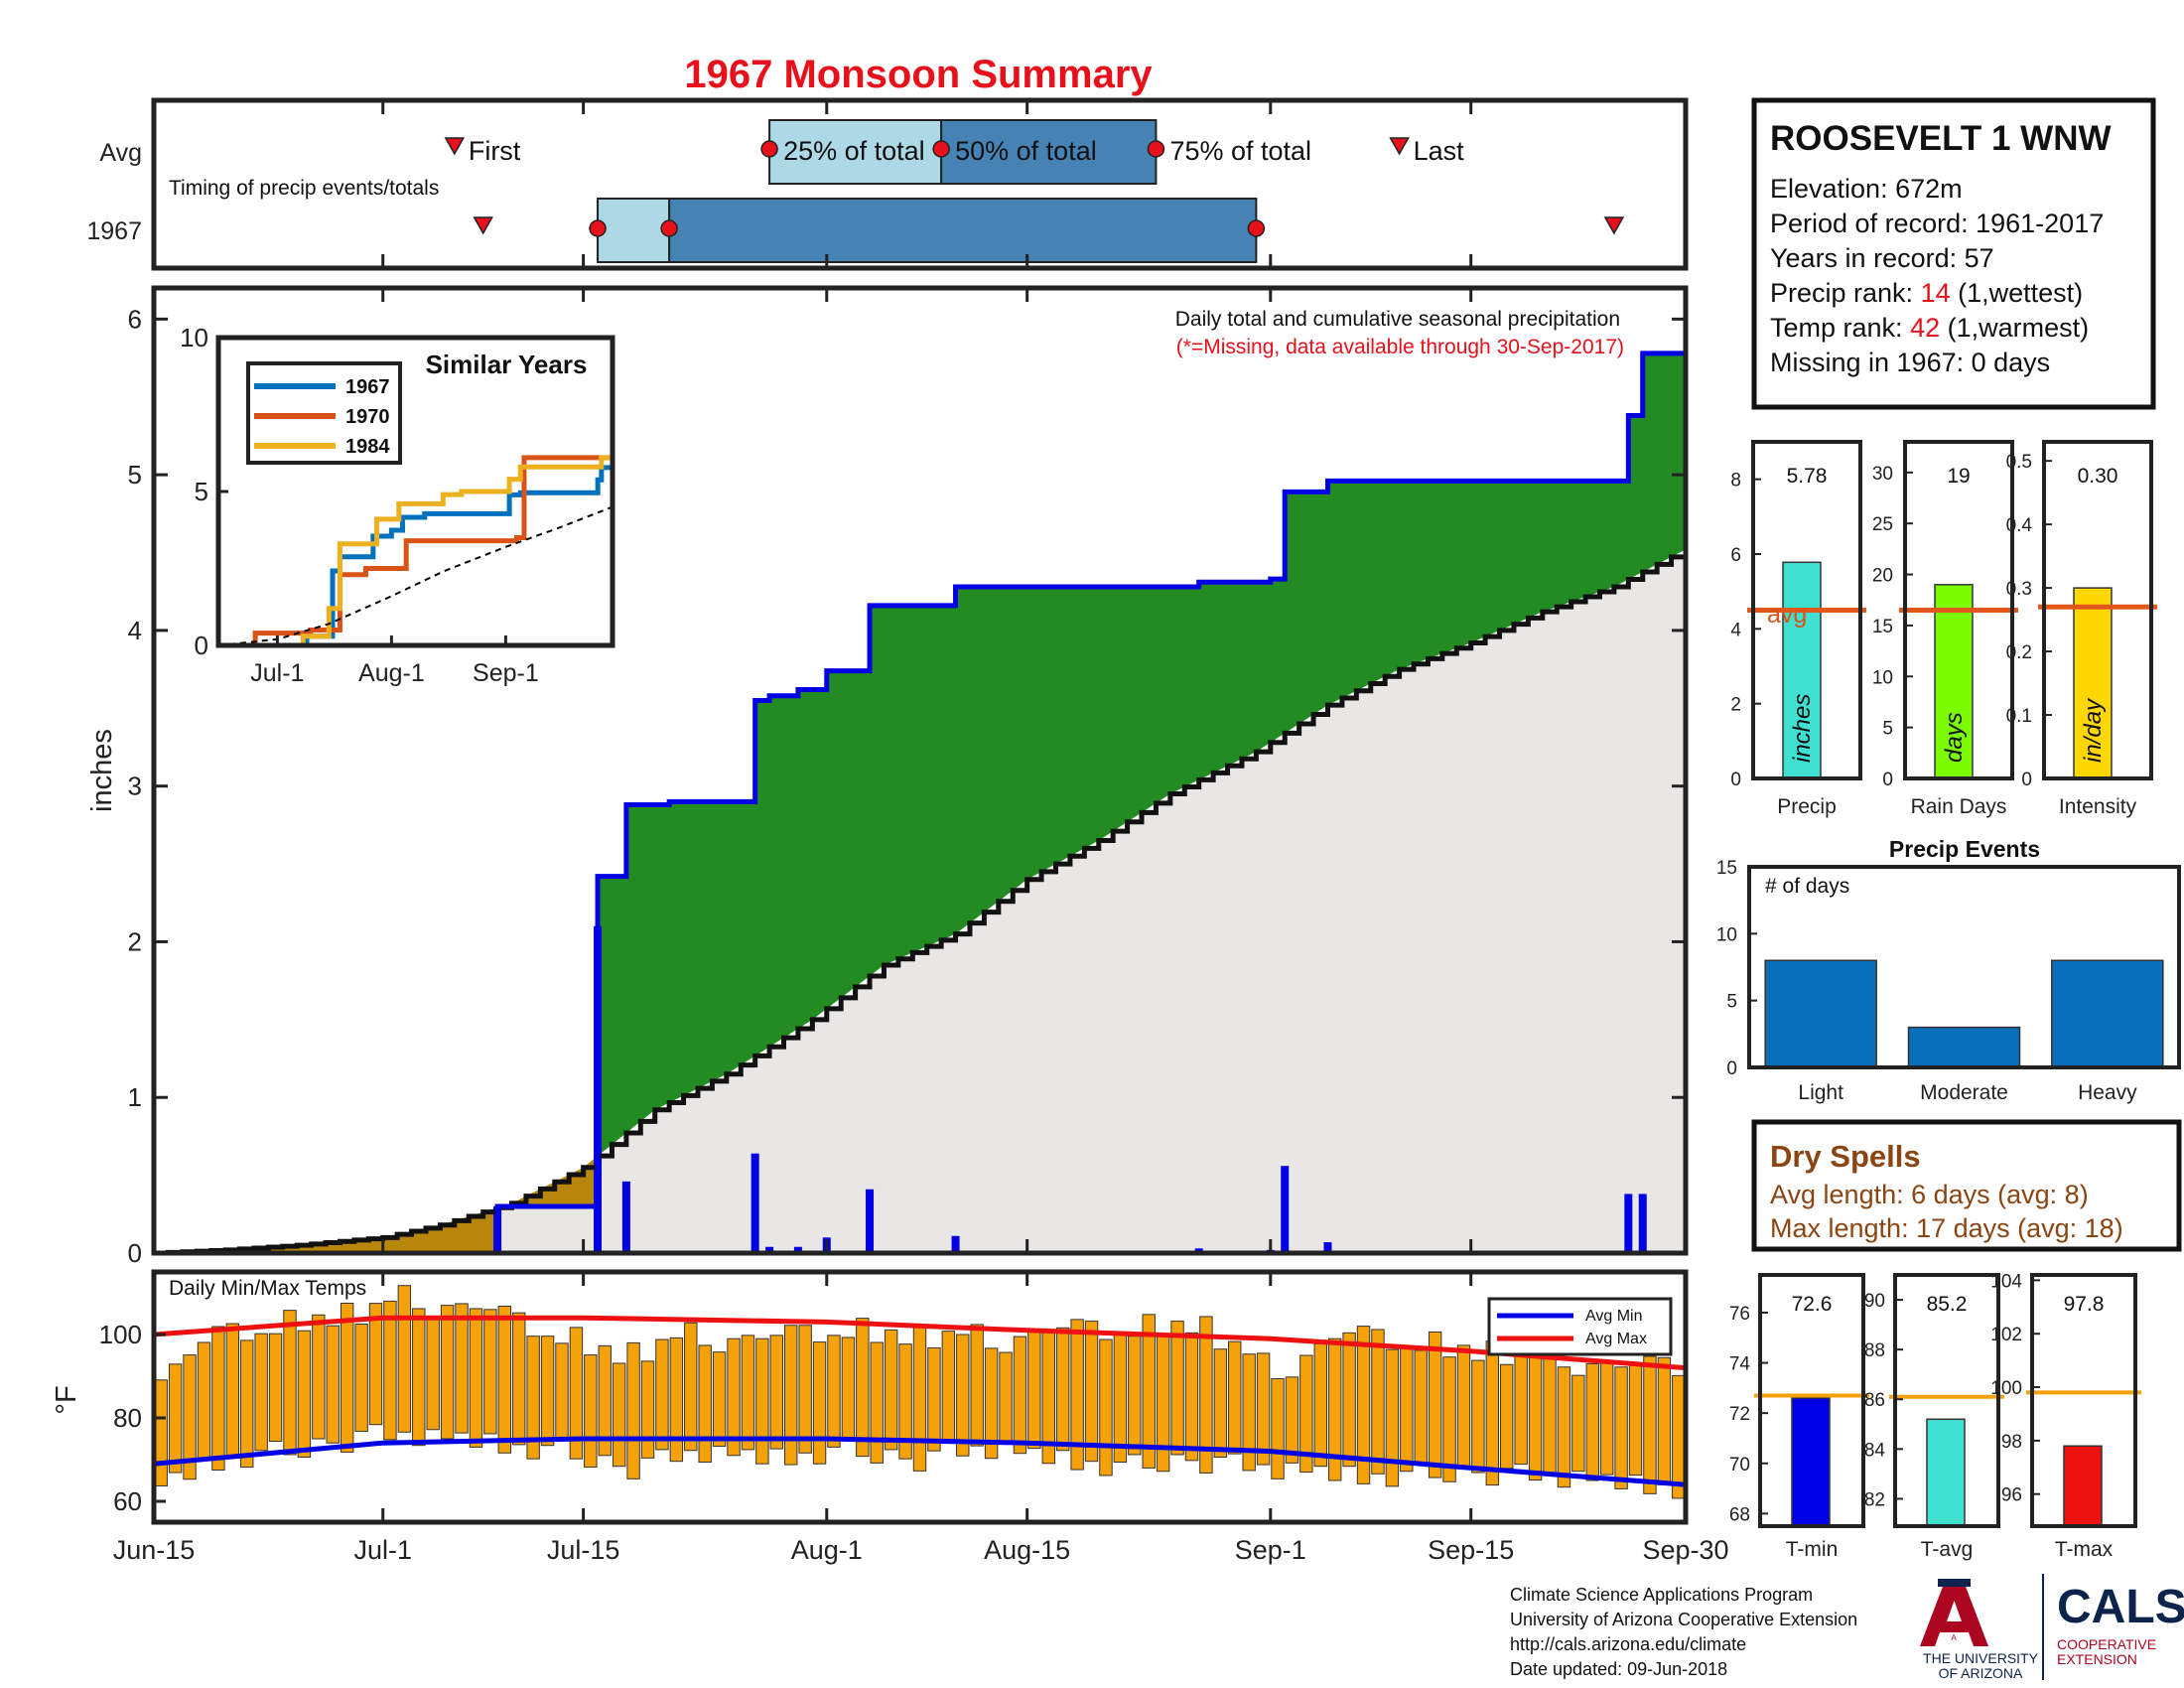 This screenshot has height=1688, width=2184. I want to click on tsum-label-tmin: T-min, so click(1812, 1549).